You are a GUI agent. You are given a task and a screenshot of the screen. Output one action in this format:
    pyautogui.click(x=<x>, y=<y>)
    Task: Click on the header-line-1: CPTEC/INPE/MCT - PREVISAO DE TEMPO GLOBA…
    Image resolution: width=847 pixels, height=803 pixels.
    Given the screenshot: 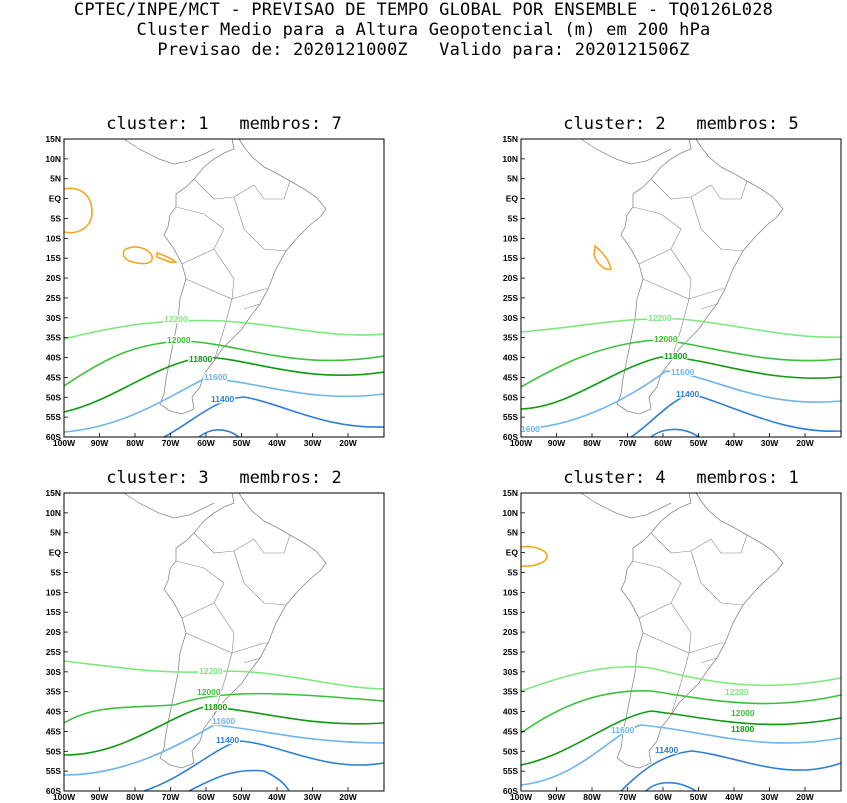 What is the action you would take?
    pyautogui.click(x=423, y=10)
    